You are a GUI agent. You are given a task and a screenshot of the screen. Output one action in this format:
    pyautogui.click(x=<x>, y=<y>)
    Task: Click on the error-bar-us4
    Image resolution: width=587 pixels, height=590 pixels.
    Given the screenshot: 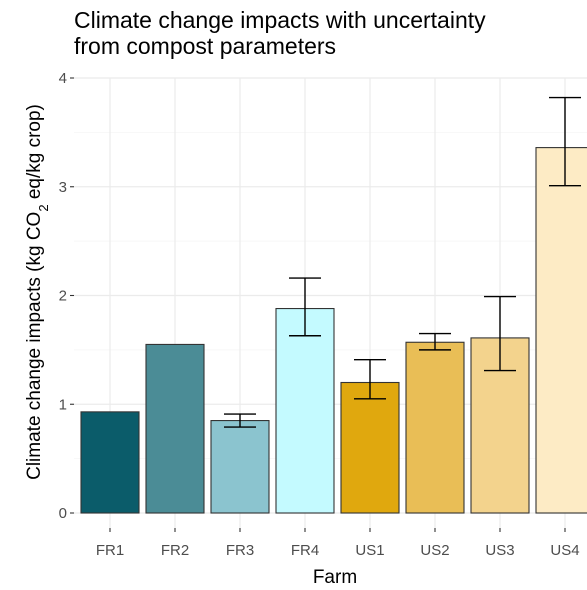 What is the action you would take?
    pyautogui.click(x=565, y=141)
    